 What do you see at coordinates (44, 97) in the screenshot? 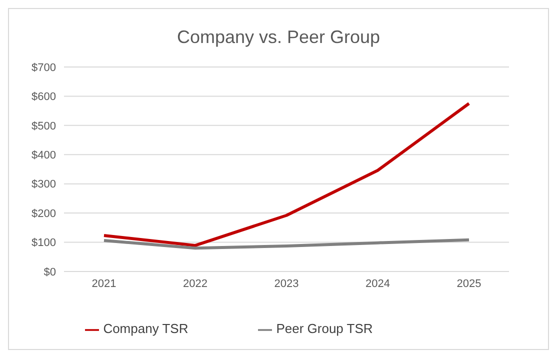
I see `y-tick-label: $600` at bounding box center [44, 97].